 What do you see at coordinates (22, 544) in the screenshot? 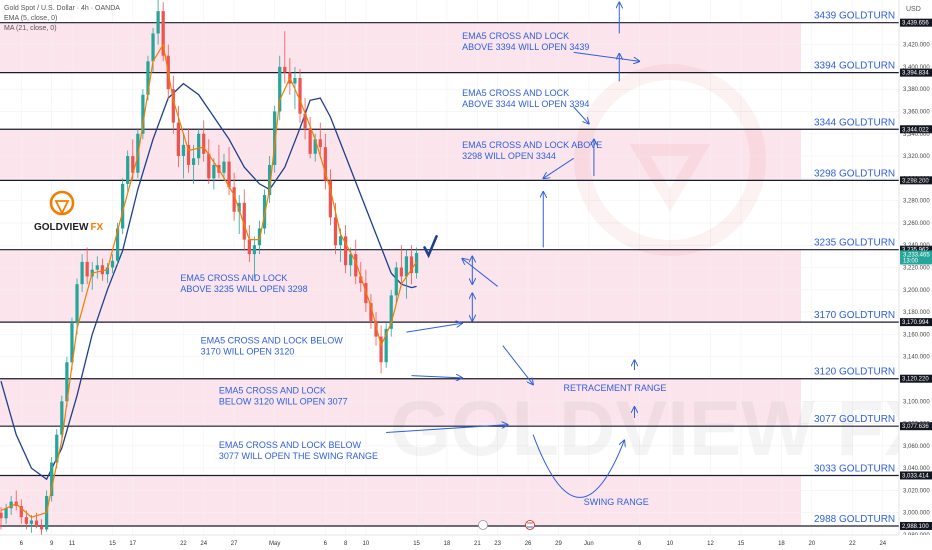
I see `x-tick-label-0: 6` at bounding box center [22, 544].